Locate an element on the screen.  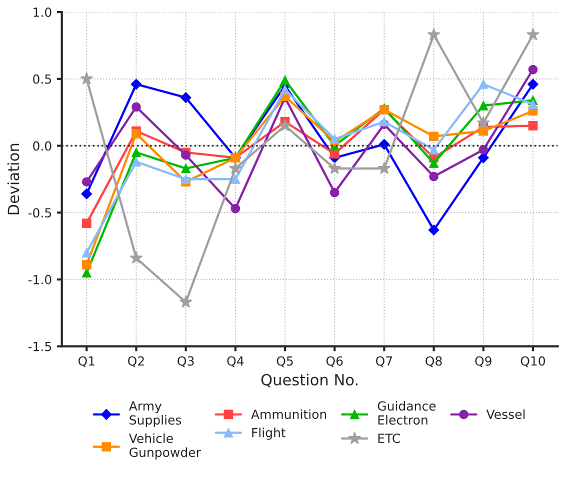
y-tick-label: 1.0 is located at coordinates (43, 12).